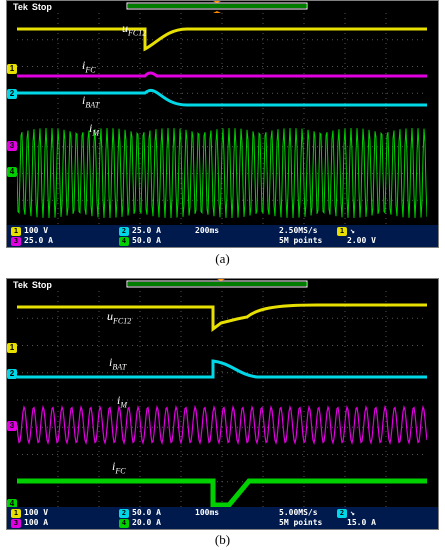  Describe the element at coordinates (36, 522) in the screenshot. I see `ch3-scale: 100 A` at that location.